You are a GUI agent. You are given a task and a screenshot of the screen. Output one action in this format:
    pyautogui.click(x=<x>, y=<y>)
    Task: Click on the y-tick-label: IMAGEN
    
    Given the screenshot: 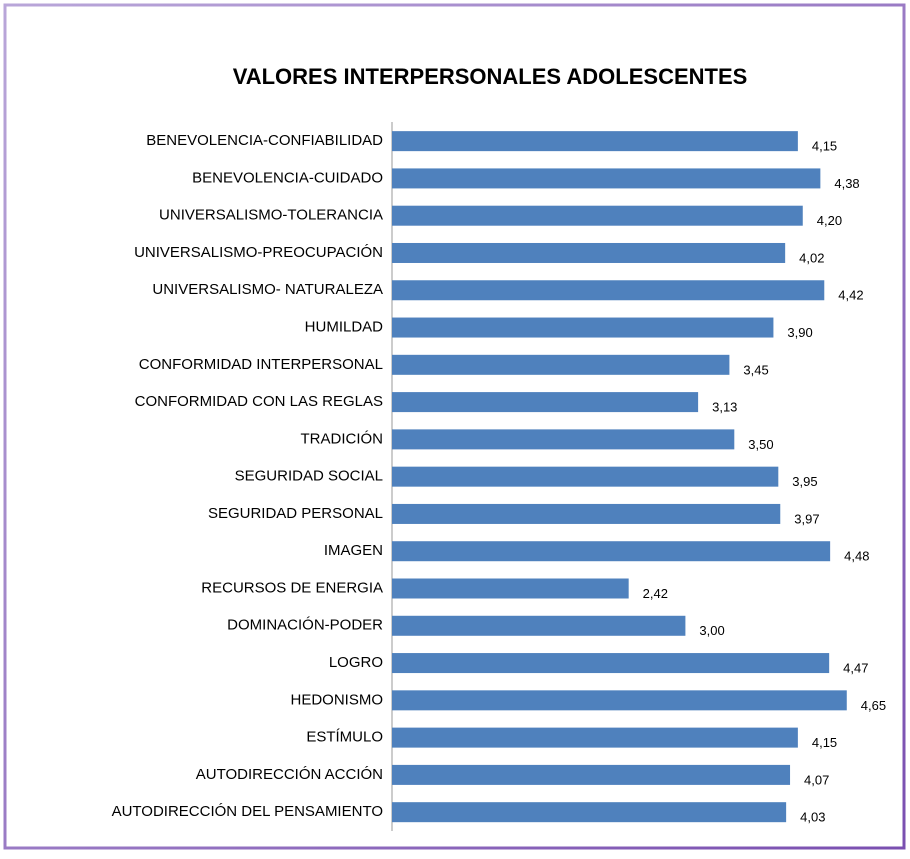 What is the action you would take?
    pyautogui.click(x=353, y=550)
    